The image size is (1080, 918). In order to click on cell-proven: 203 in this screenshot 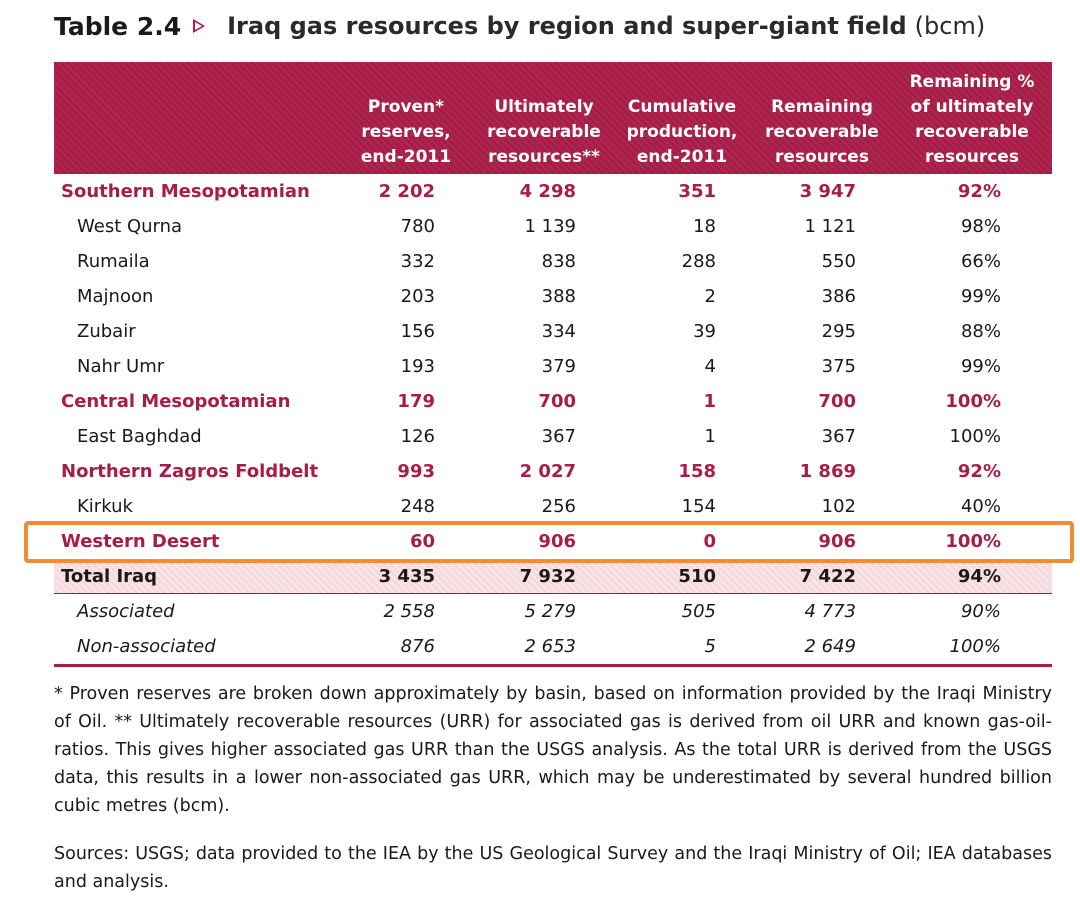, I will do `click(417, 296)`.